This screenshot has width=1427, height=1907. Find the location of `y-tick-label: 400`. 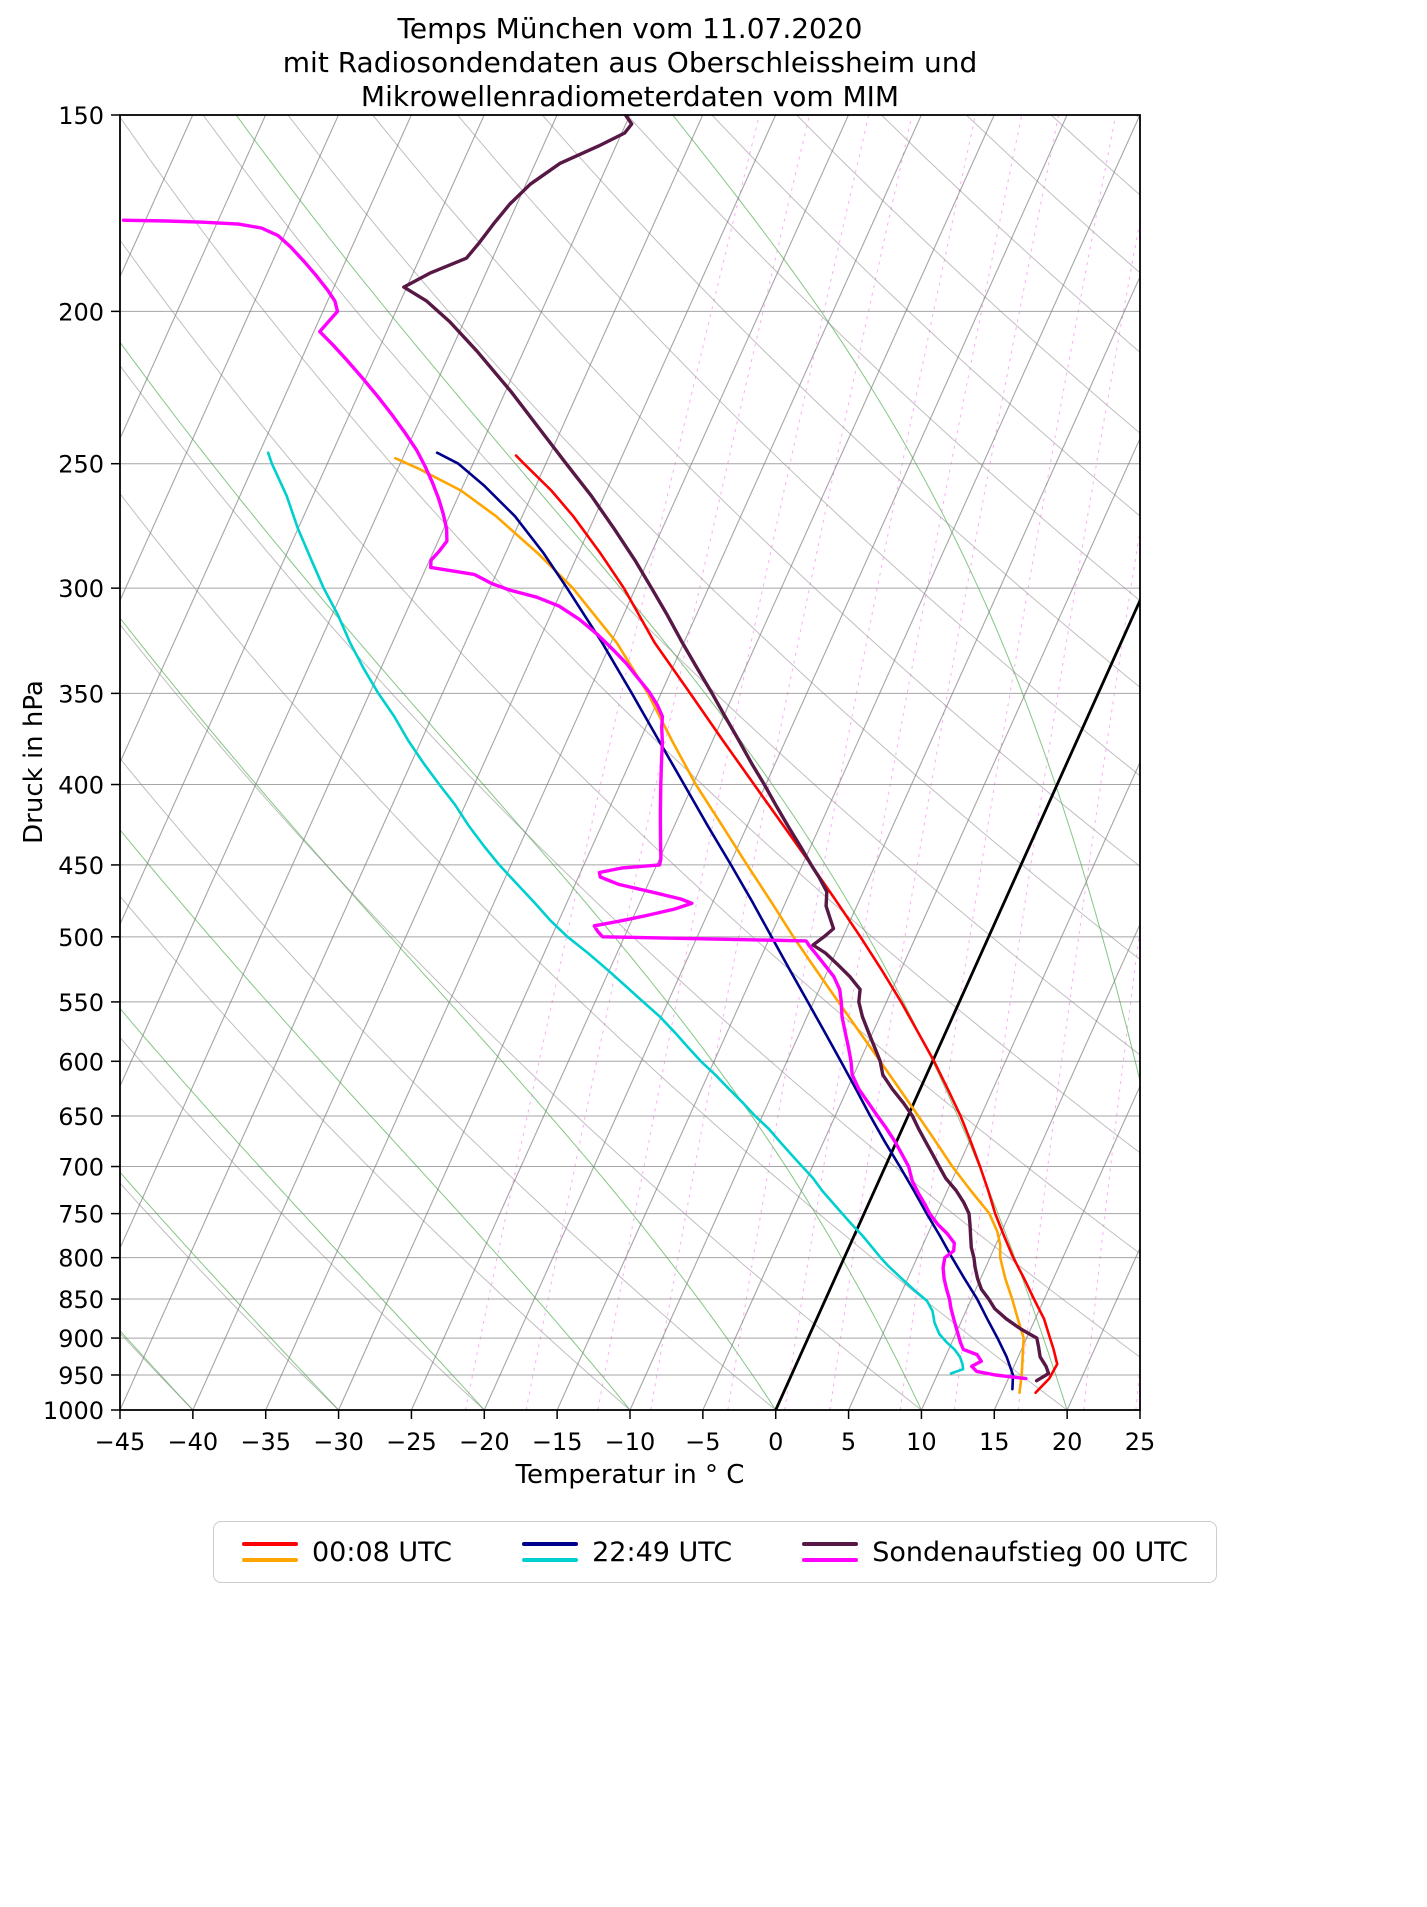

y-tick-label: 400 is located at coordinates (81, 786).